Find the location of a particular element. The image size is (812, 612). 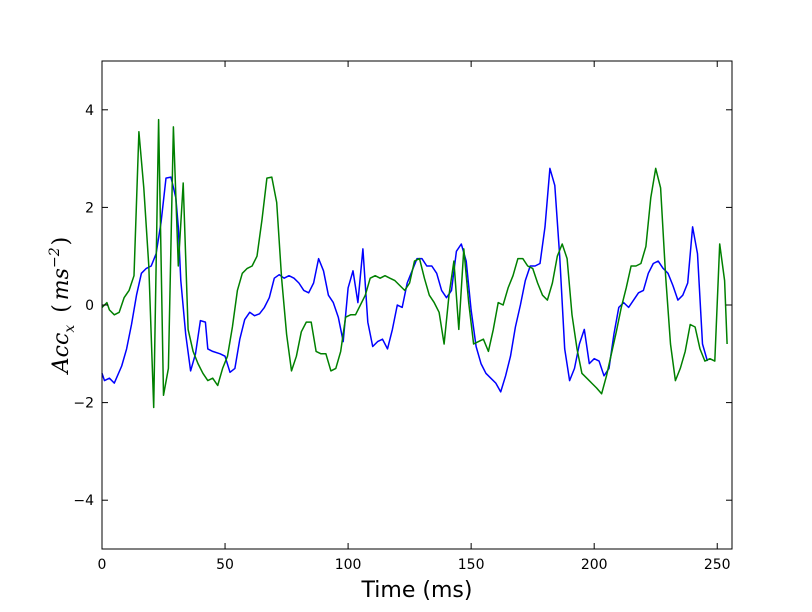

y-axis-label-open: ( is located at coordinates (61, 308).